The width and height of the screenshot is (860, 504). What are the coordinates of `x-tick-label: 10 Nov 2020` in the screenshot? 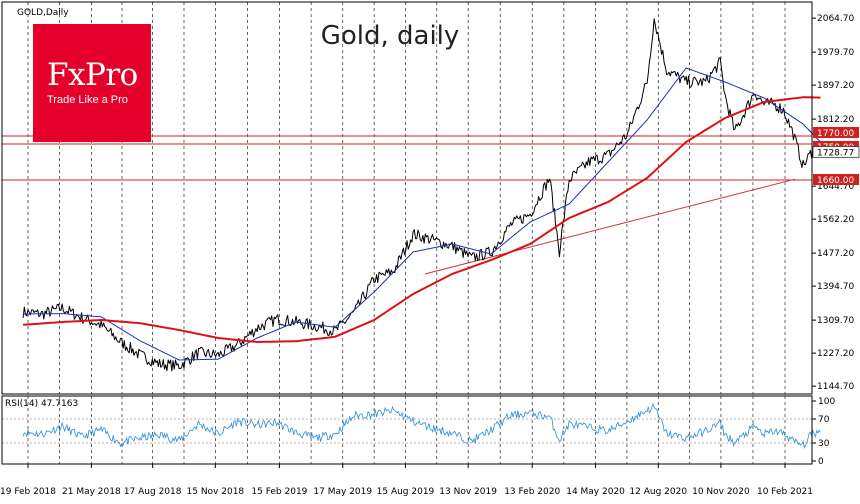 It's located at (721, 492).